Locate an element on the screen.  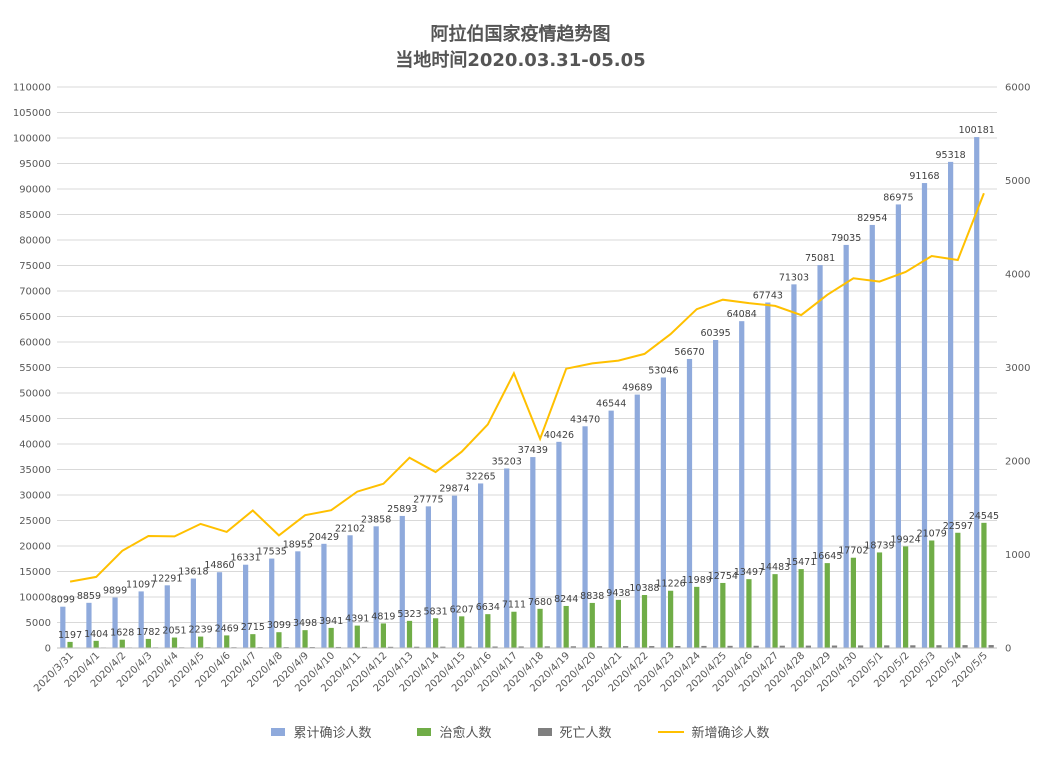
data-label: 100181 is located at coordinates (977, 130).